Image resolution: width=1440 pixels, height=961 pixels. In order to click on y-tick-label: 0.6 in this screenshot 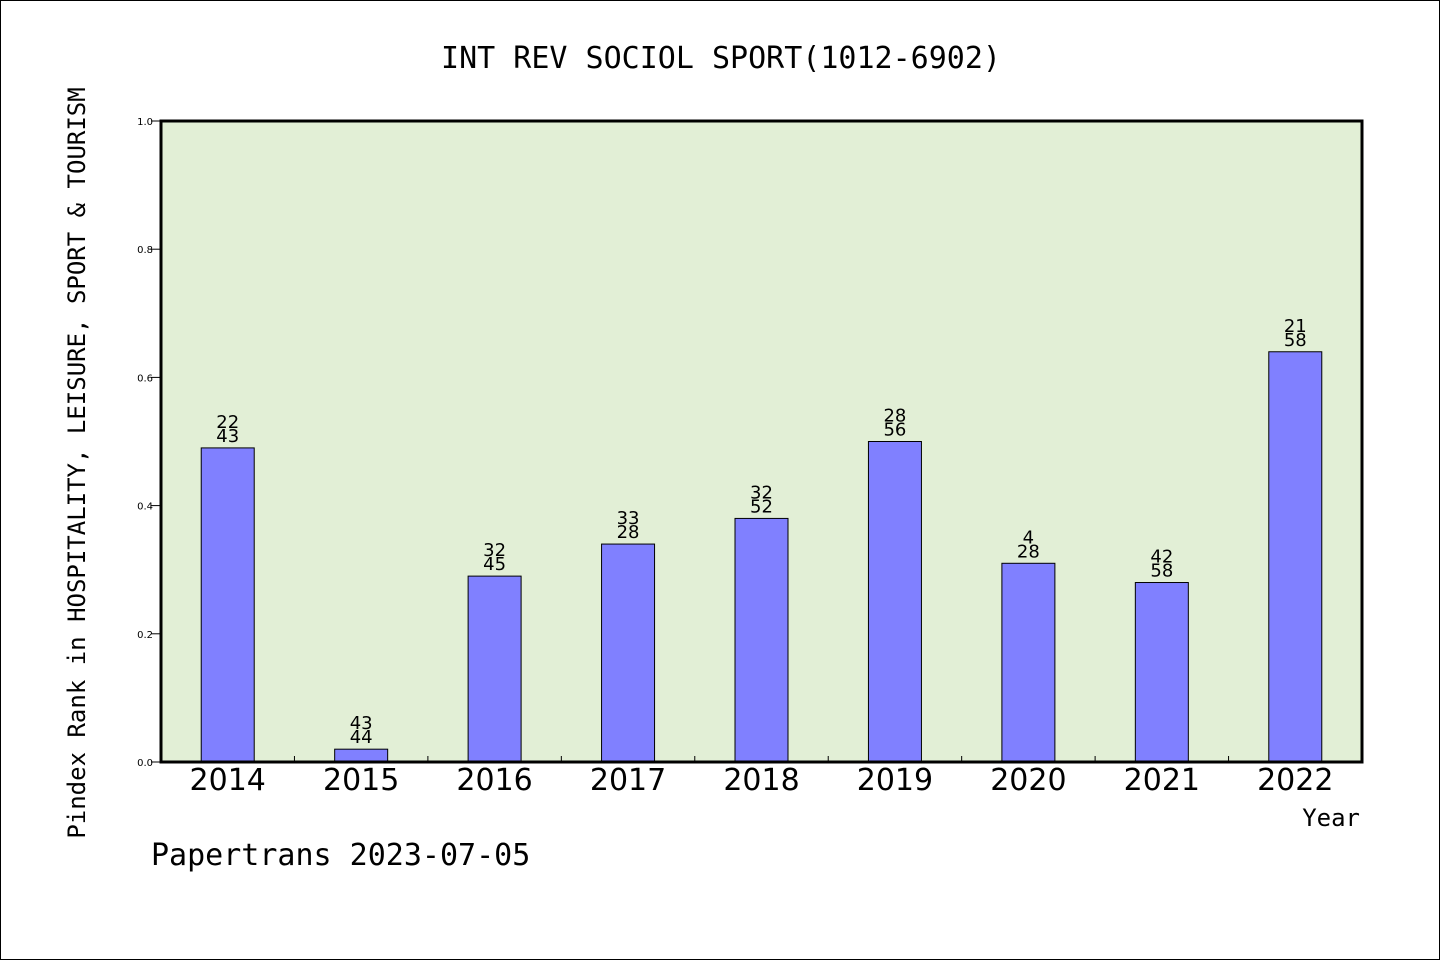, I will do `click(145, 378)`.